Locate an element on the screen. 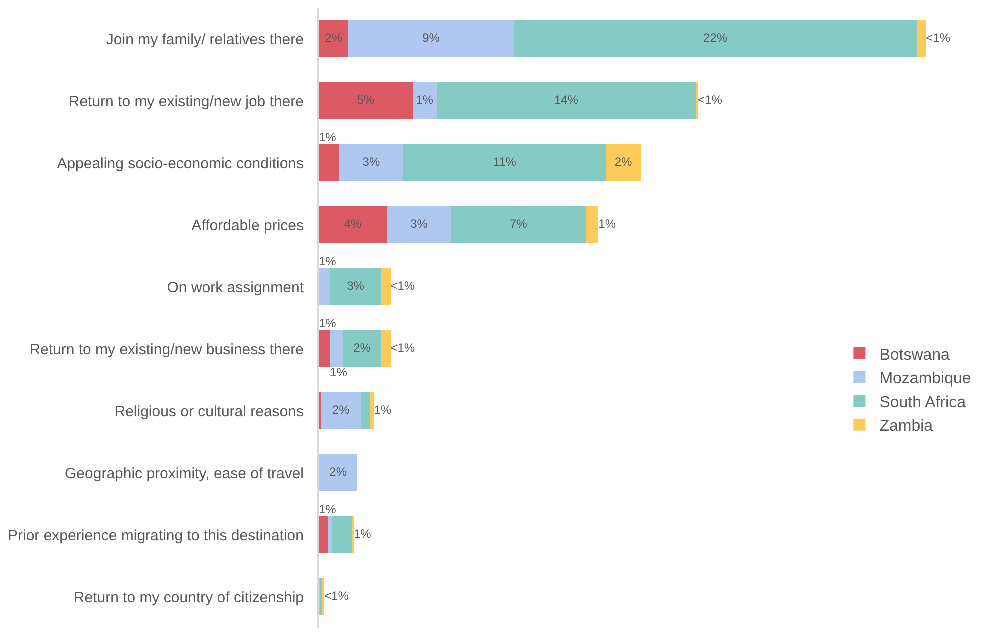  y-tick-label: Prior experience migrating to this destination is located at coordinates (156, 535).